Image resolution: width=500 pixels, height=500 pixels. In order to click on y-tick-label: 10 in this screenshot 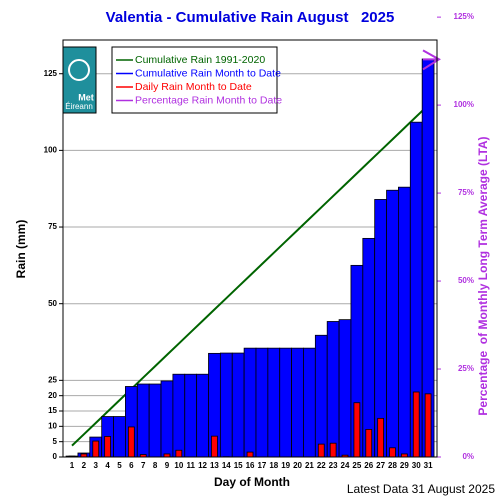, I will do `click(52, 425)`.